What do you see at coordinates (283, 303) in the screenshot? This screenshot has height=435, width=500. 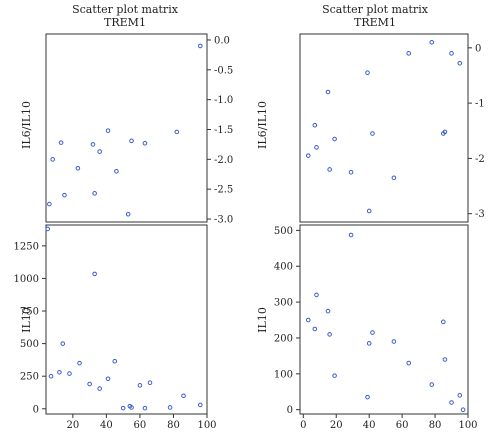 I see `ytick-label: 300` at bounding box center [283, 303].